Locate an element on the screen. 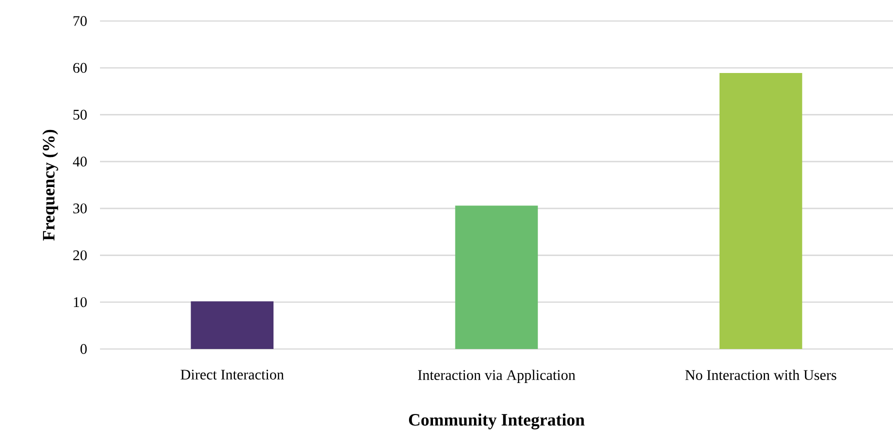  x-tick-label: Interaction via Application is located at coordinates (497, 377).